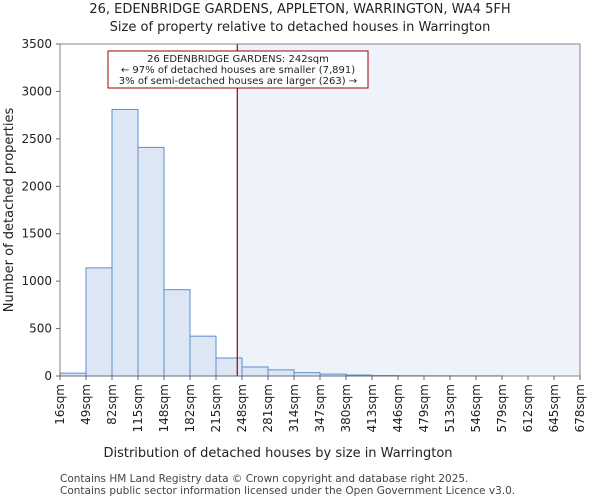 The width and height of the screenshot is (600, 500). Describe the element at coordinates (9, 210) in the screenshot. I see `y-axis-label: Number of detached properties` at that location.